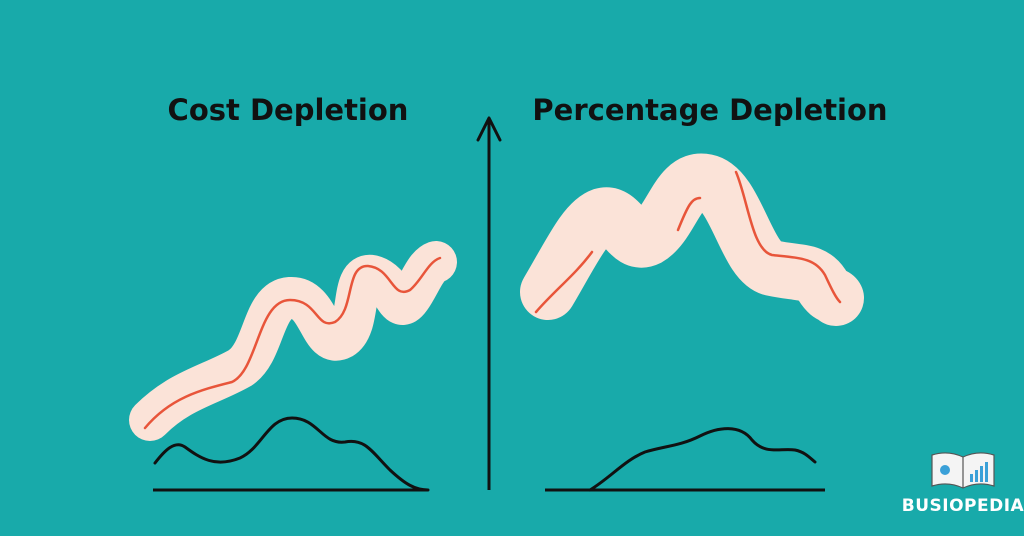  Describe the element at coordinates (963, 506) in the screenshot. I see `logo-text: BUSIOPEDIA` at that location.